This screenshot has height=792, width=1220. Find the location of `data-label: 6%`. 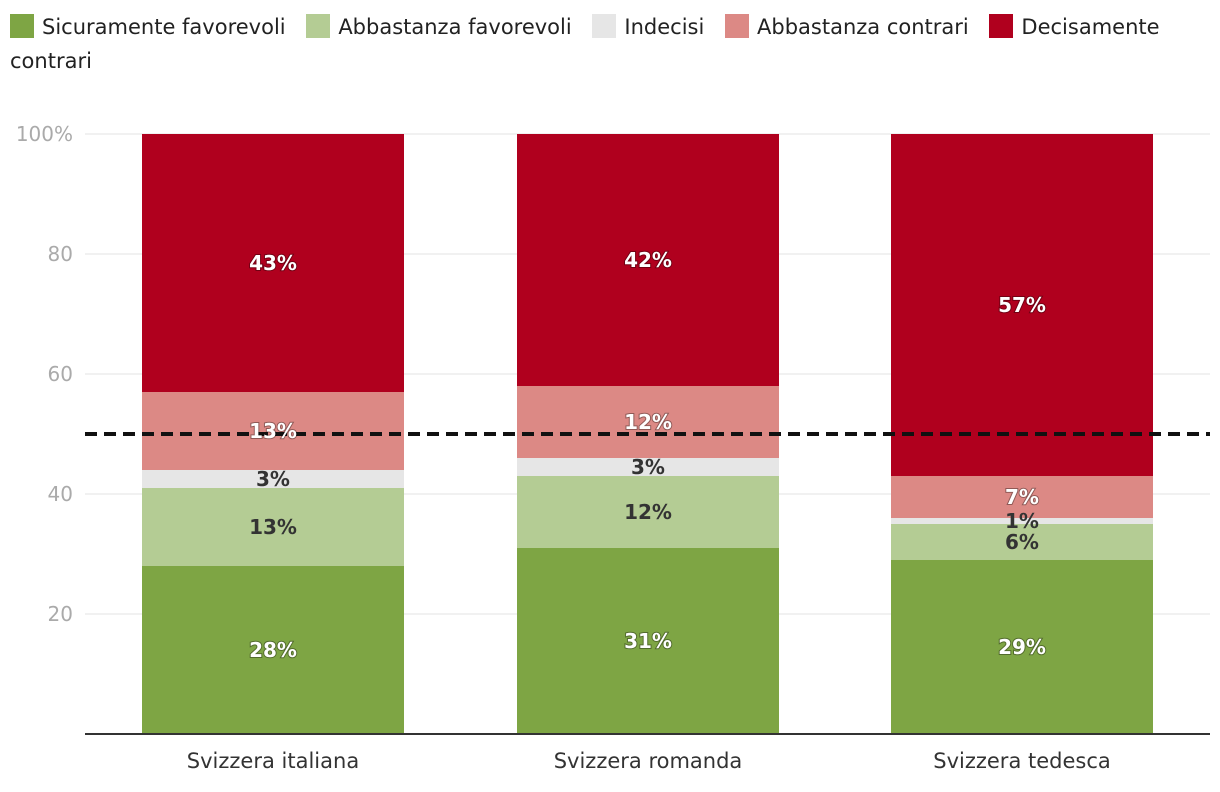

data-label: 6% is located at coordinates (1022, 542).